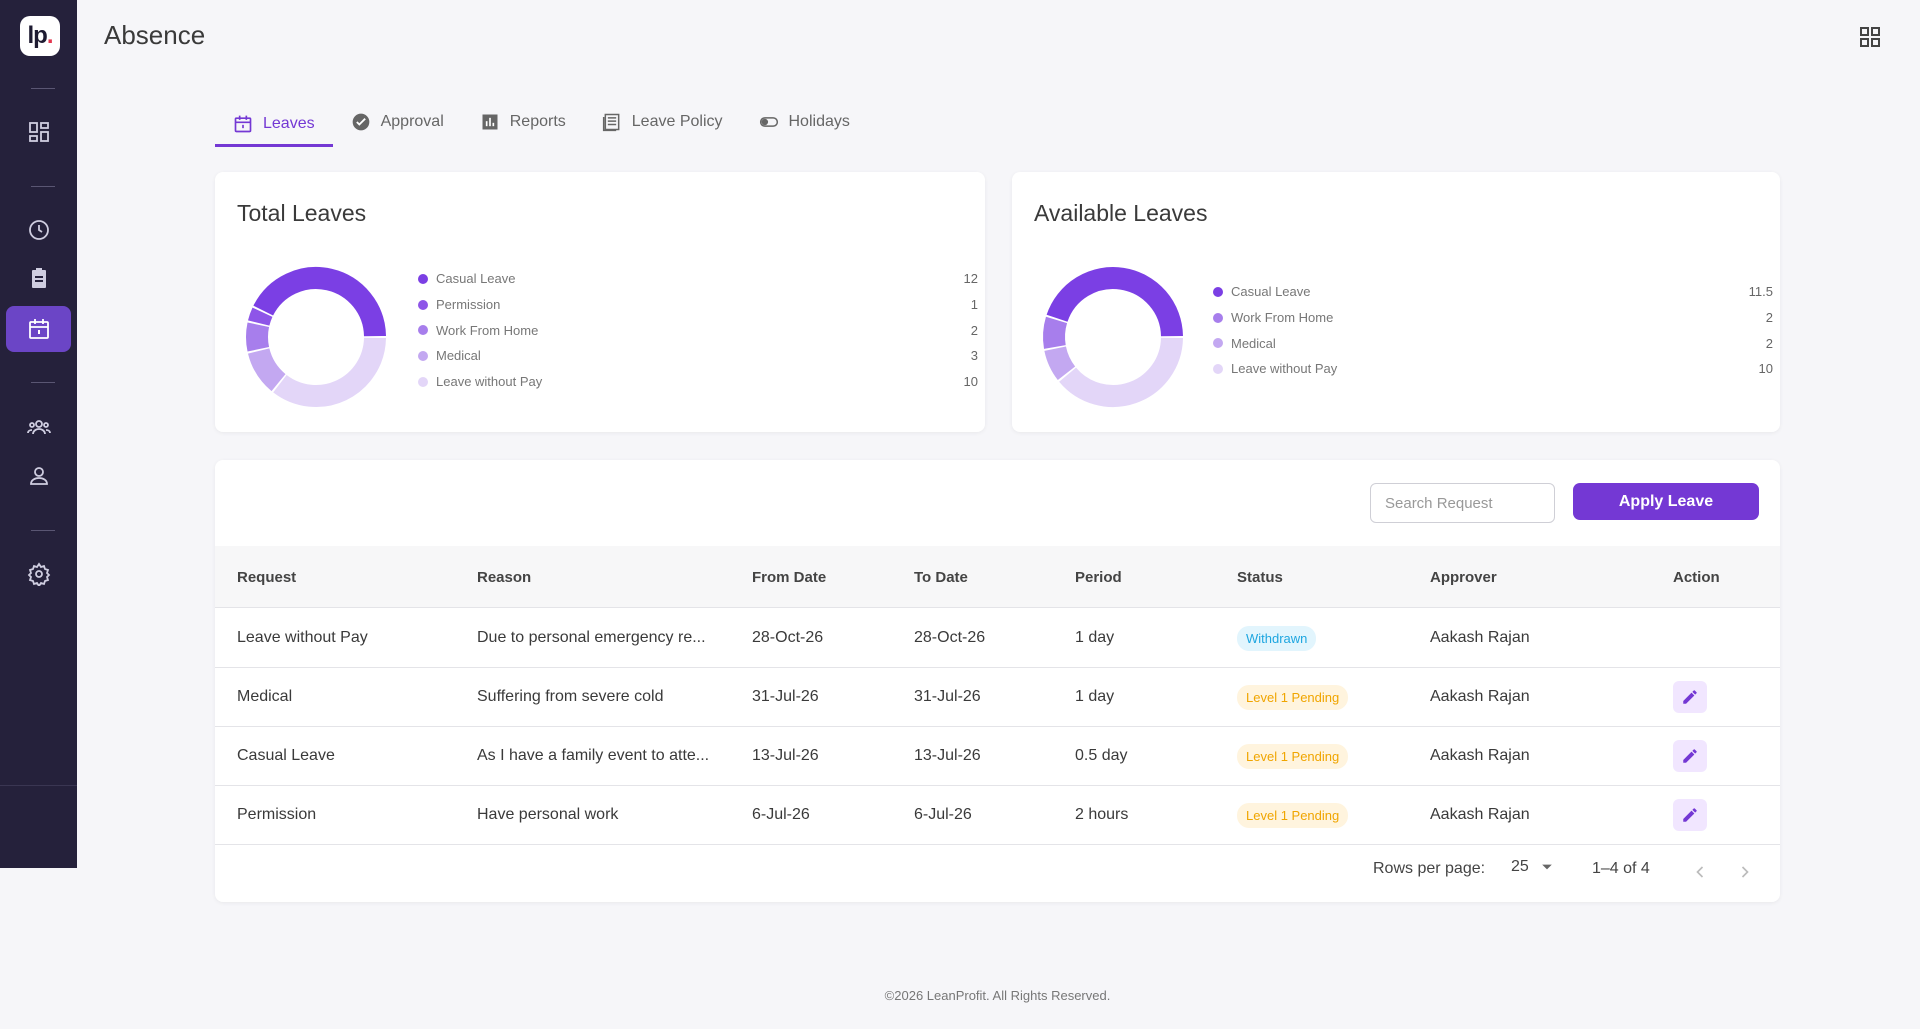  What do you see at coordinates (548, 814) in the screenshot?
I see `reason-cell: Have personal work` at bounding box center [548, 814].